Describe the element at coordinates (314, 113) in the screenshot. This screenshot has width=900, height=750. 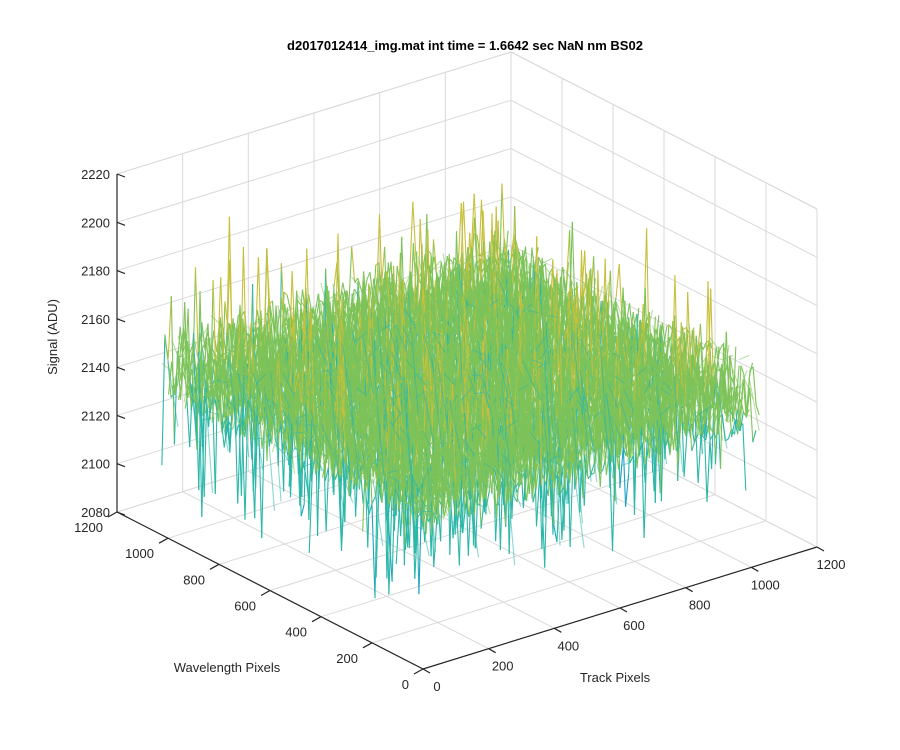
I see `box-edge` at that location.